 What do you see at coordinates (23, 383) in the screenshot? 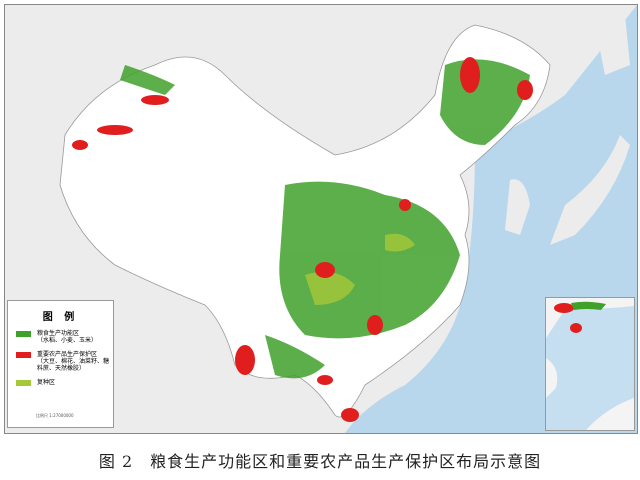
I see `legend-swatch-yellowgreen` at bounding box center [23, 383].